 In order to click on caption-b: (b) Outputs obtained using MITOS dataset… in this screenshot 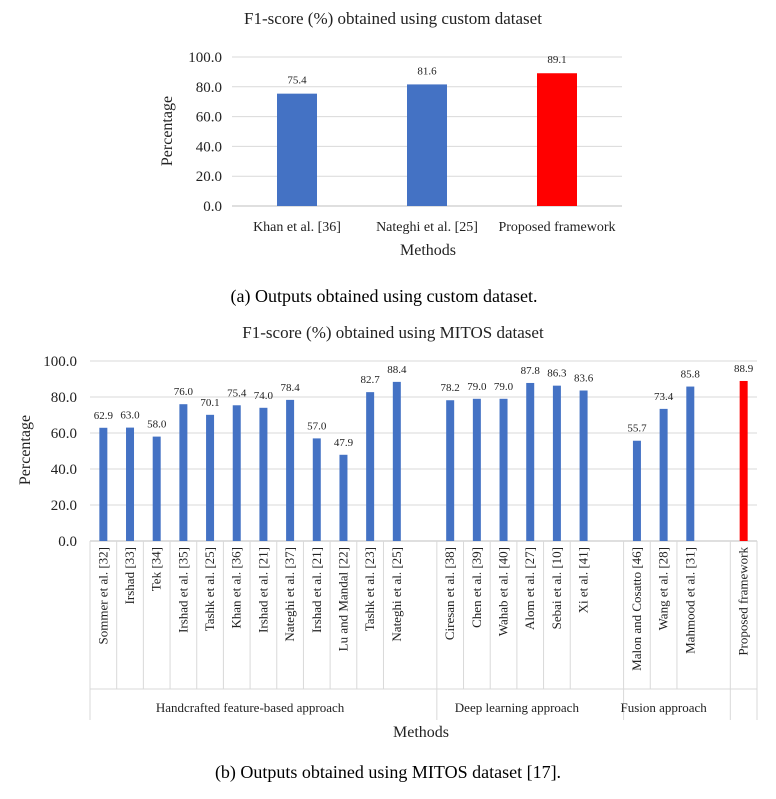, I will do `click(388, 772)`.